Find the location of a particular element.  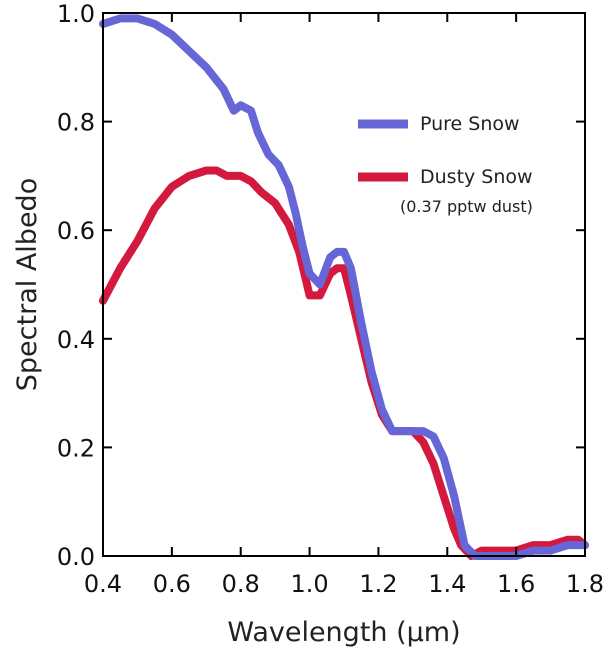

x-tick-label: 1.8 is located at coordinates (585, 584).